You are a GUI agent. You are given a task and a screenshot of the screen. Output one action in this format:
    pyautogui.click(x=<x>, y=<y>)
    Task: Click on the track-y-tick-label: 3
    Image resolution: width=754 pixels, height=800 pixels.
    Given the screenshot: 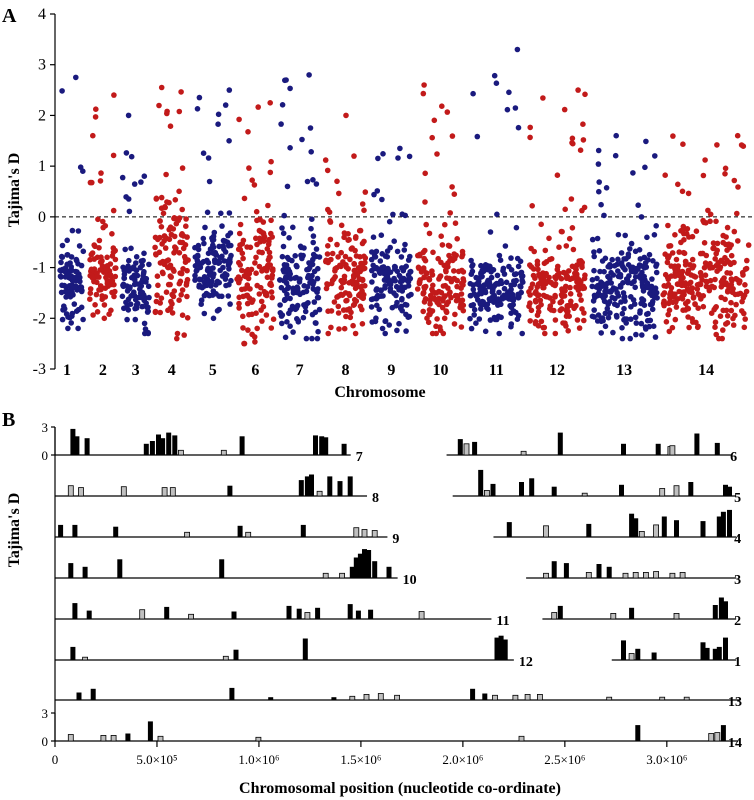 What is the action you would take?
    pyautogui.click(x=45, y=713)
    